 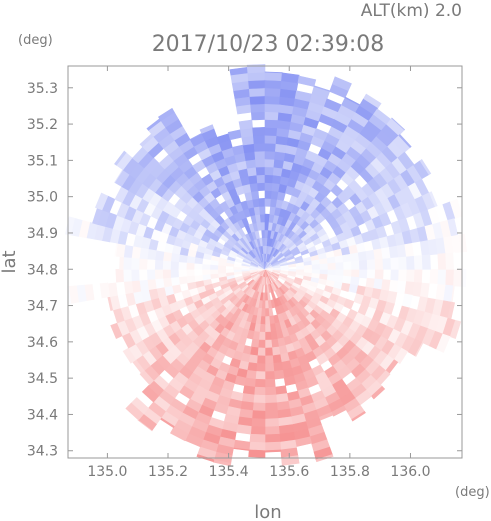 I want to click on y-unit-label: (deg), so click(x=35, y=40).